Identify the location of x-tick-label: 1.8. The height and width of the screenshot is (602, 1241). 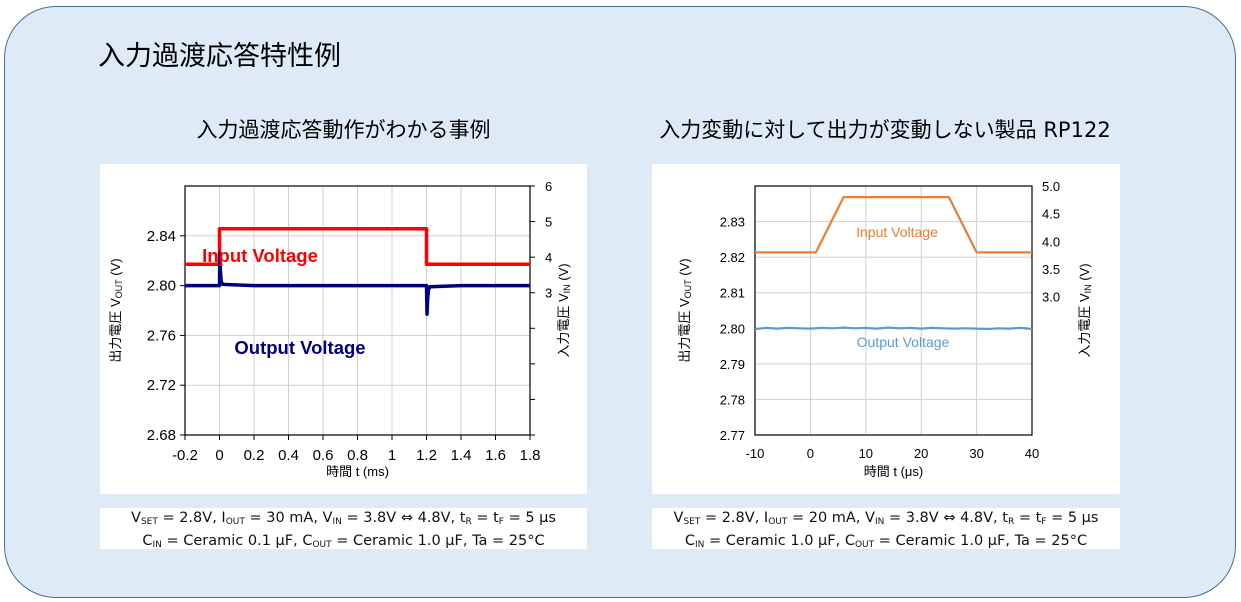
(530, 455).